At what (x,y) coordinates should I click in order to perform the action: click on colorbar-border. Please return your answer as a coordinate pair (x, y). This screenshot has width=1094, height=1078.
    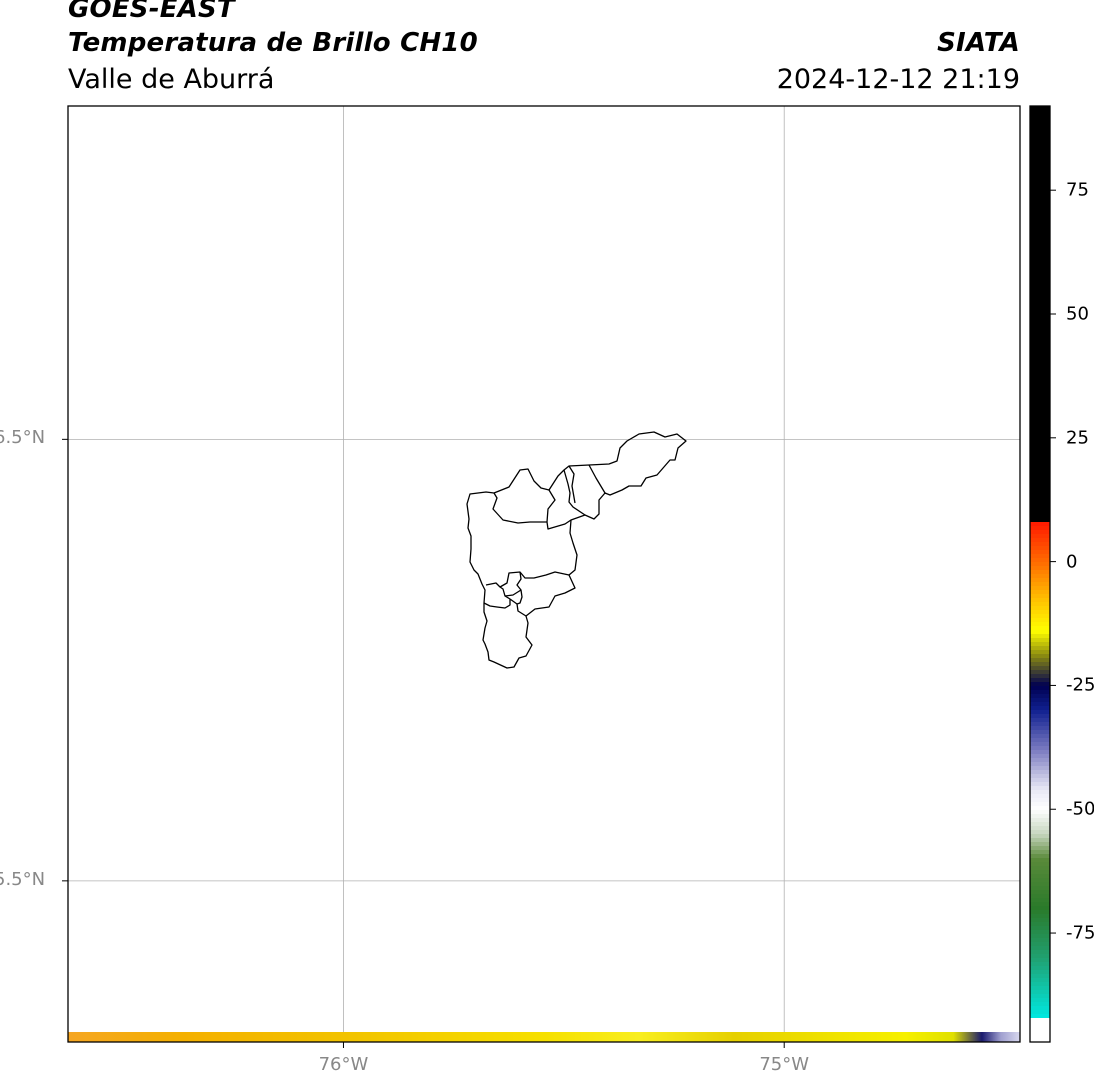
    Looking at the image, I should click on (1040, 574).